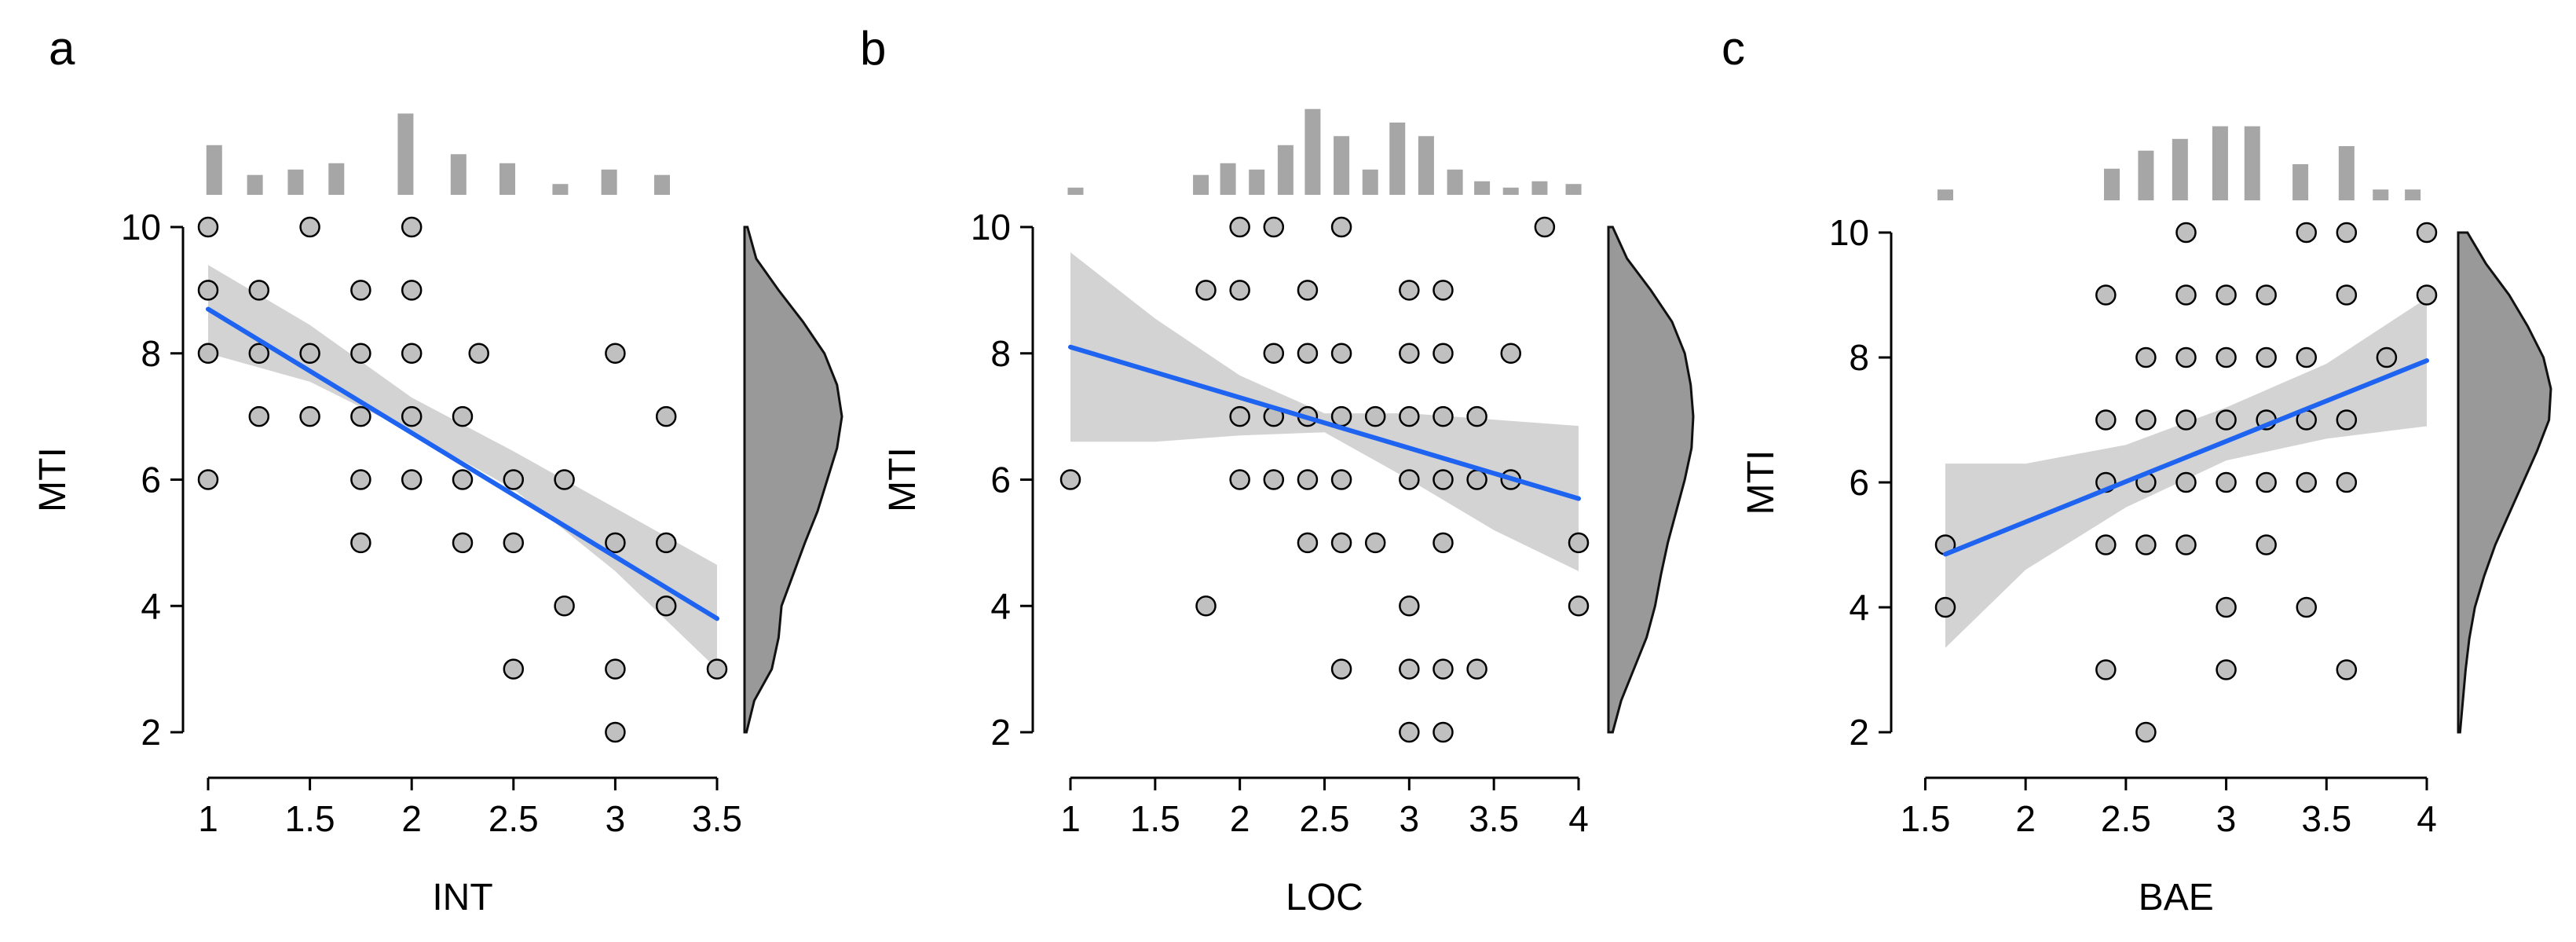  I want to click on panel-letter: a, so click(62, 49).